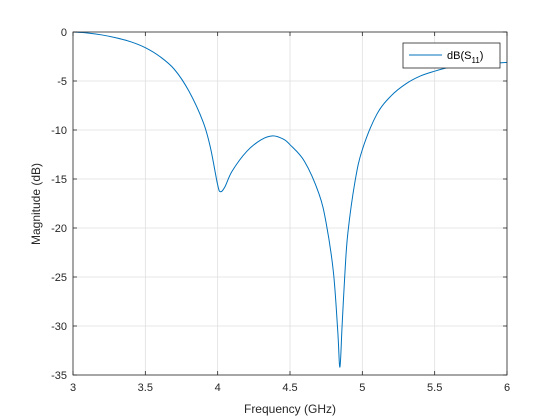 The width and height of the screenshot is (560, 420). What do you see at coordinates (59, 131) in the screenshot?
I see `y-tick-label: -10` at bounding box center [59, 131].